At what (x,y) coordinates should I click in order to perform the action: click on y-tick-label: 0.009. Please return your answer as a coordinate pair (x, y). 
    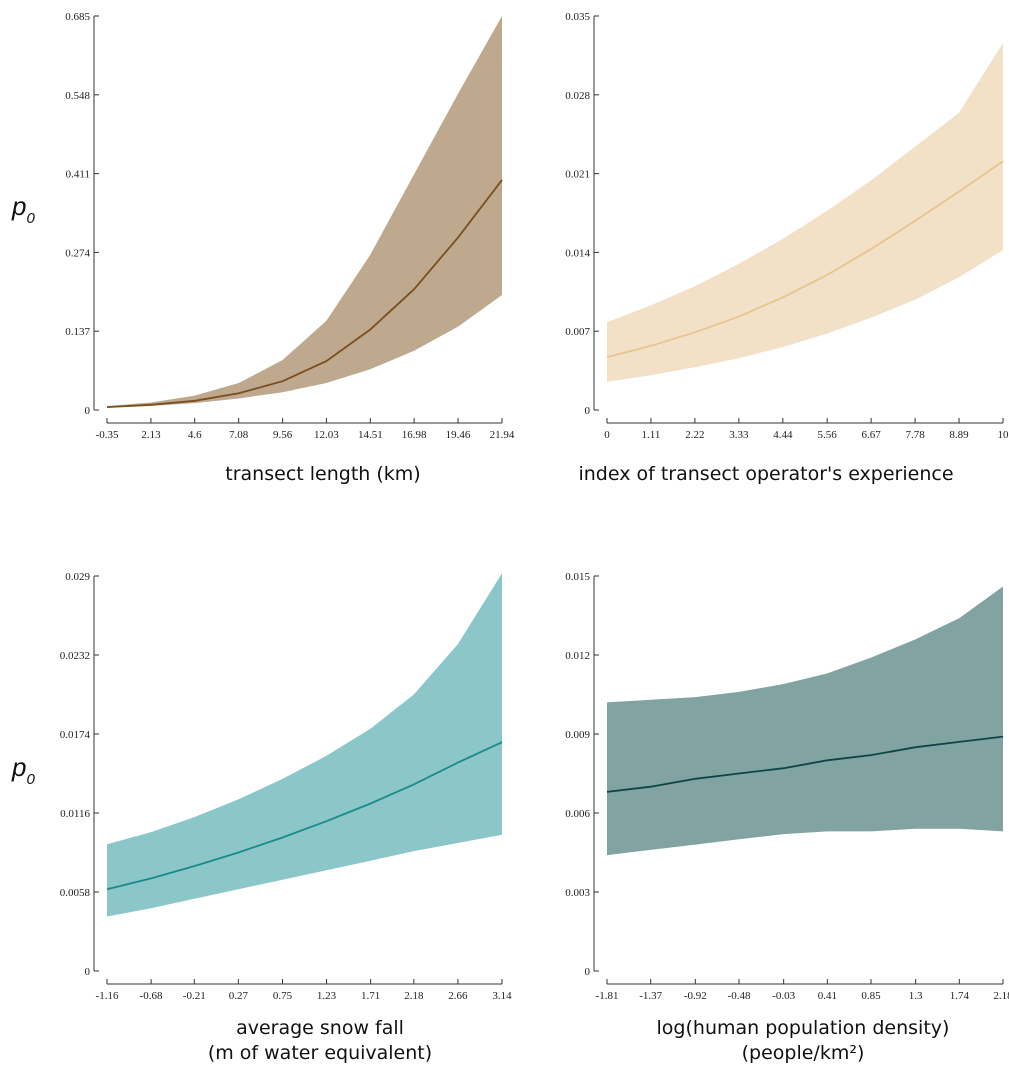
    Looking at the image, I should click on (577, 735).